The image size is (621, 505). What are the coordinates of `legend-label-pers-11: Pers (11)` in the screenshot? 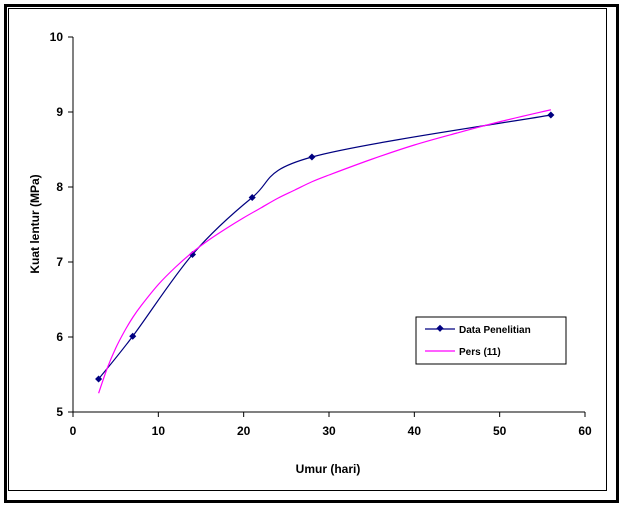 It's located at (480, 352).